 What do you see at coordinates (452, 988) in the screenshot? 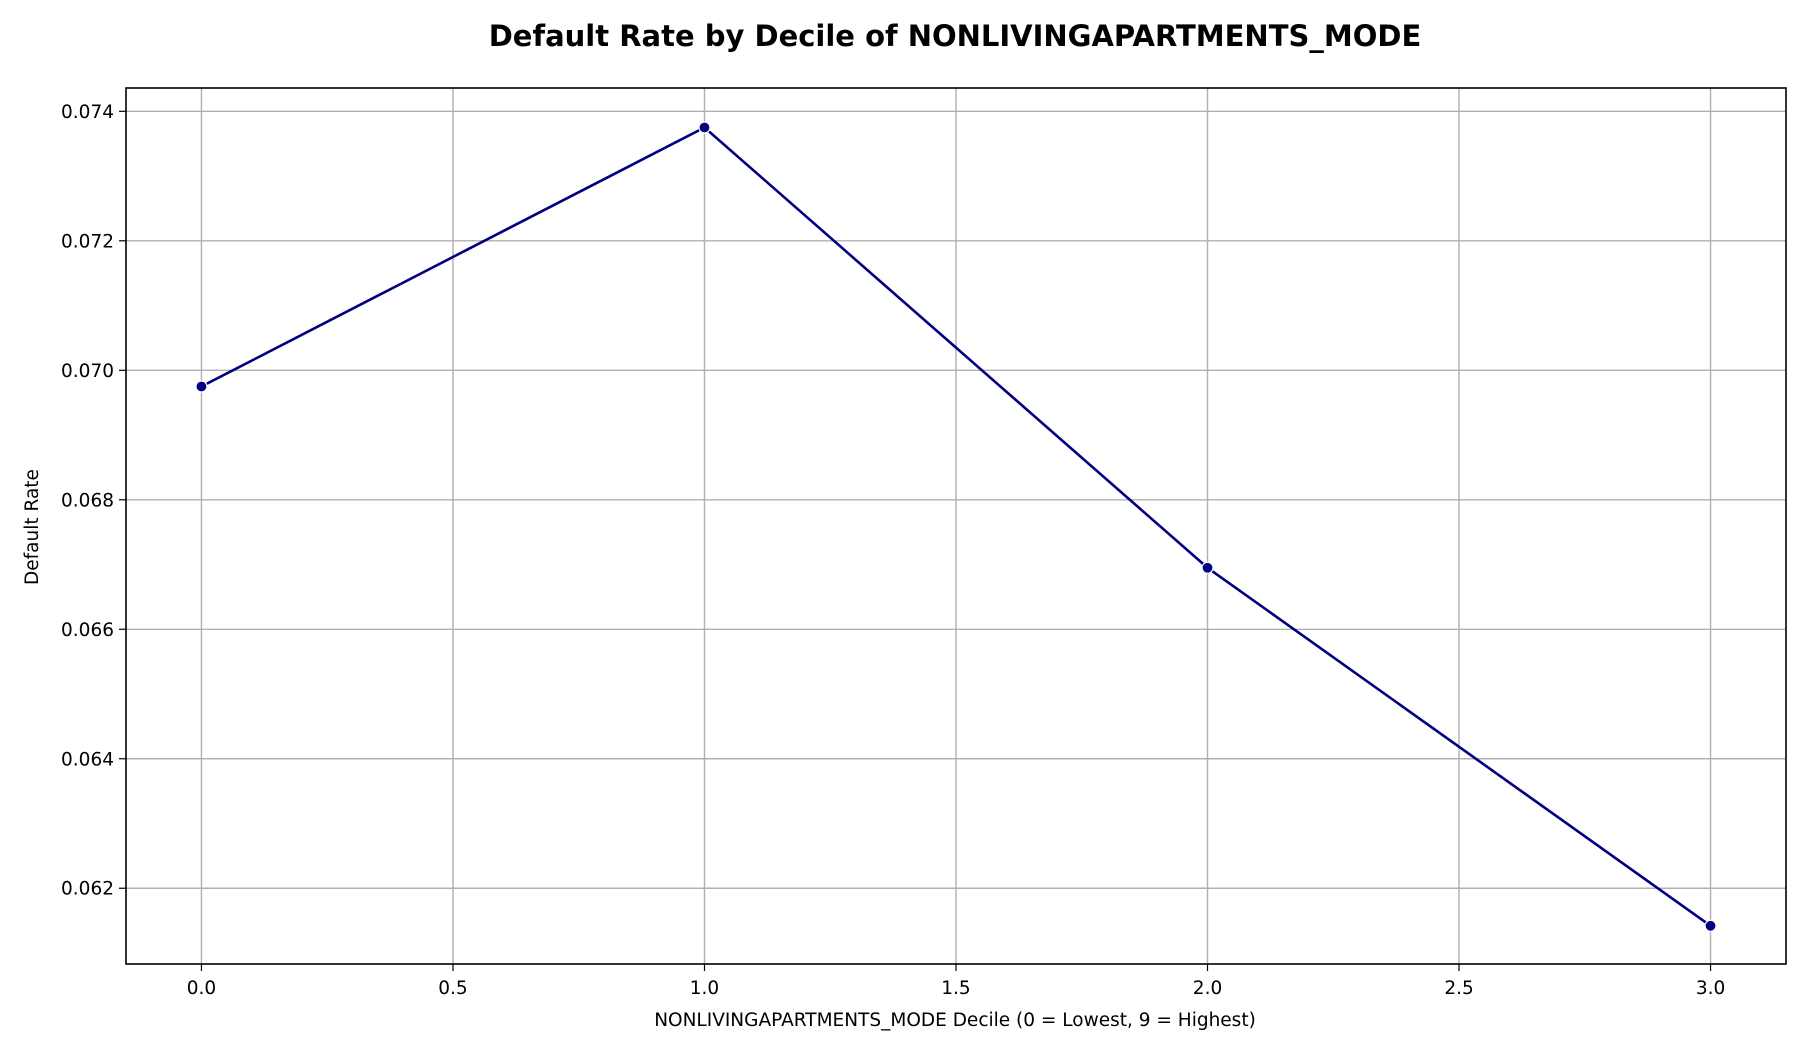
I see `x-tick-label: 0.5` at bounding box center [452, 988].